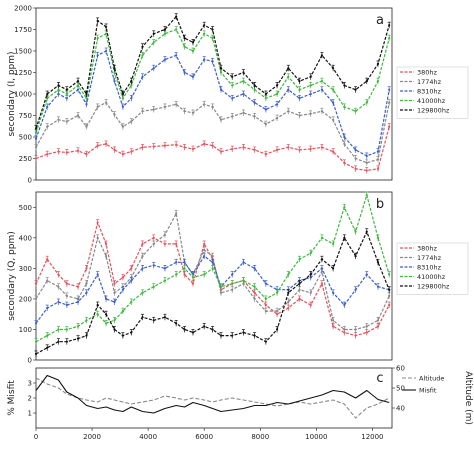 This screenshot has height=450, width=474. What do you see at coordinates (12, 398) in the screenshot?
I see `panel-c-ylabel: % Misfit` at bounding box center [12, 398].